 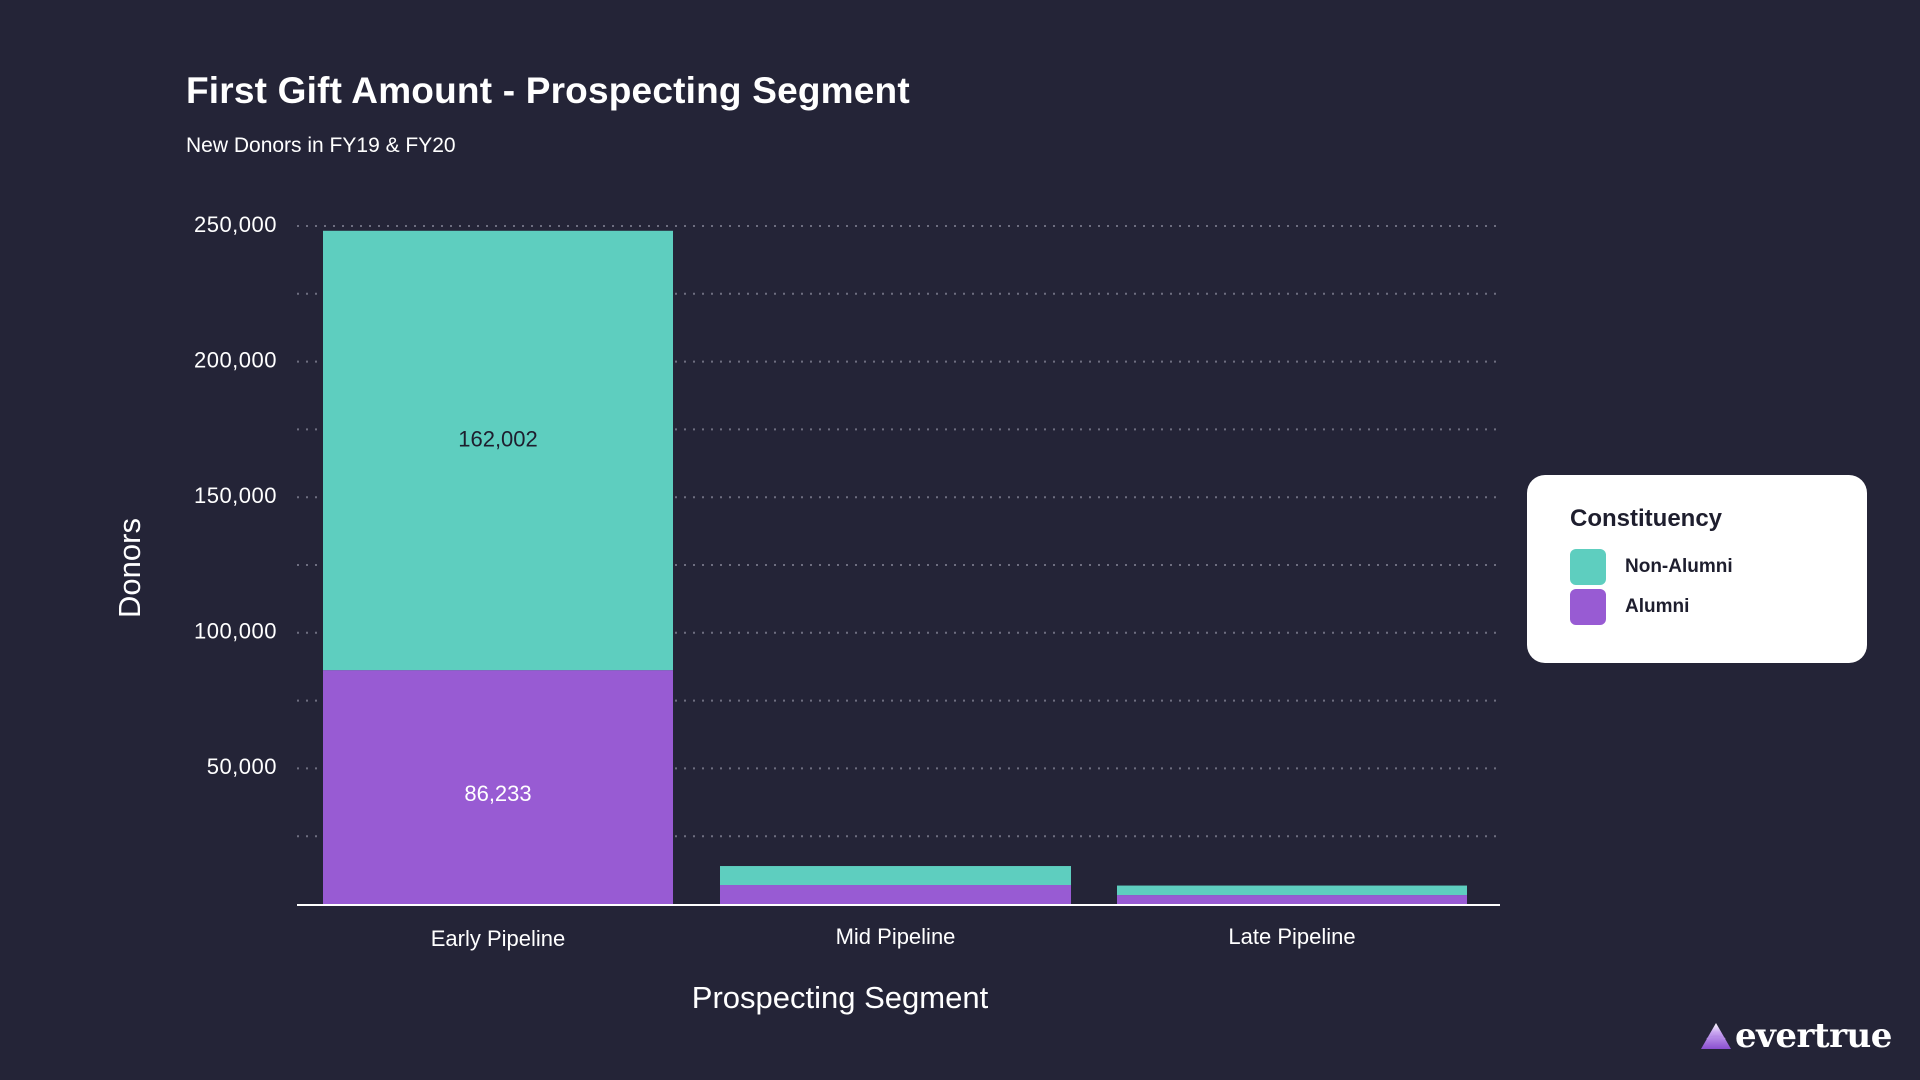 What do you see at coordinates (548, 90) in the screenshot?
I see `chart-title: First Gift Amount - Prospecting Segment` at bounding box center [548, 90].